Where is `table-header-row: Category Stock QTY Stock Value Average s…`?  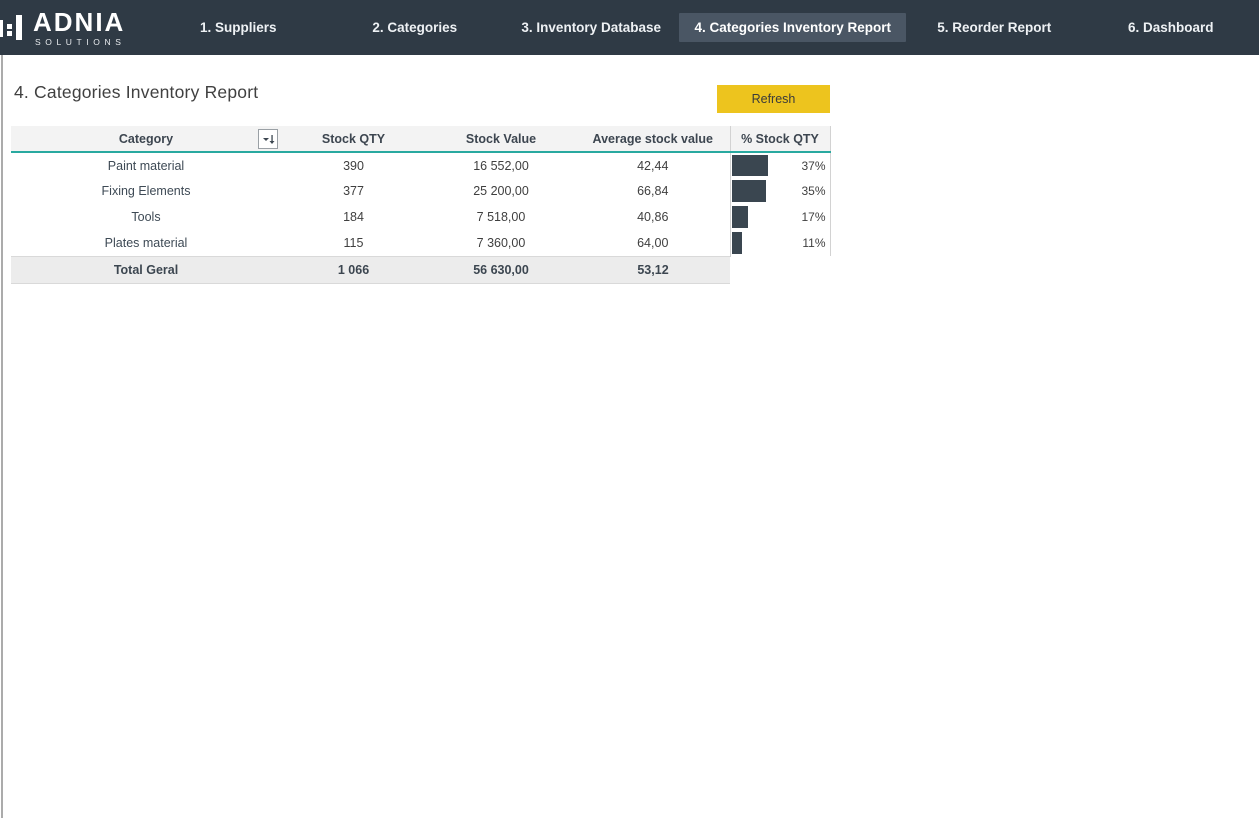 table-header-row: Category Stock QTY Stock Value Average s… is located at coordinates (421, 139).